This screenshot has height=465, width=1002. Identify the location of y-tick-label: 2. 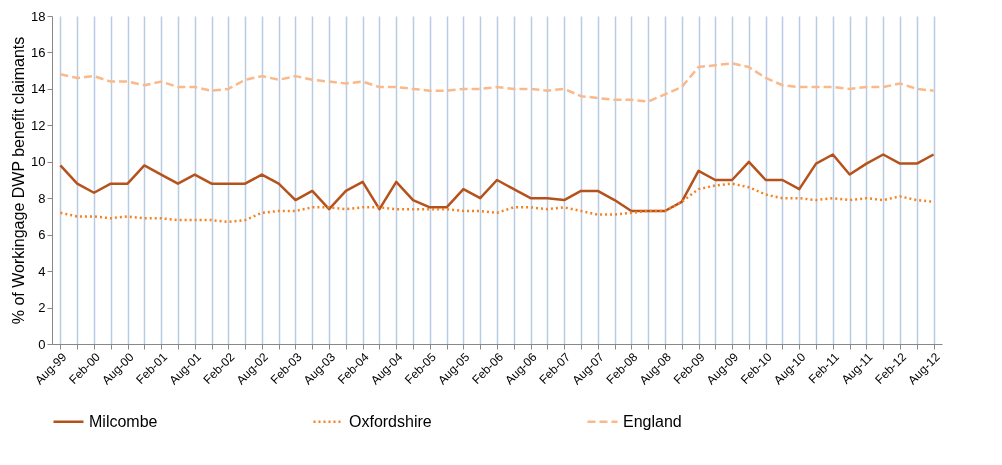
(42, 308).